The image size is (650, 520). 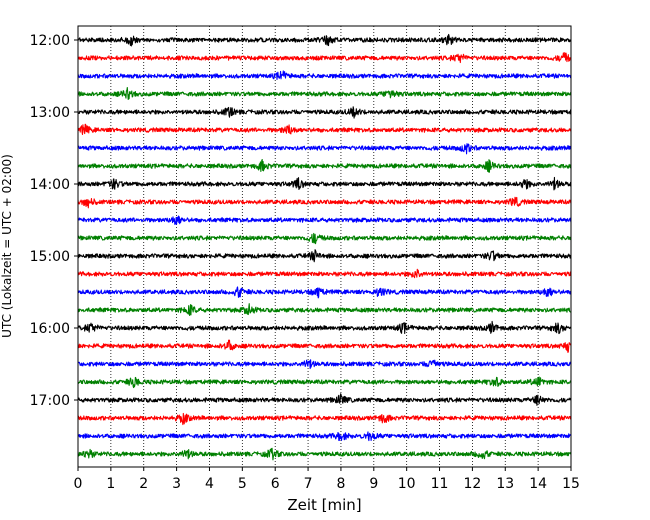 What do you see at coordinates (143, 484) in the screenshot?
I see `x-tick-label: 2` at bounding box center [143, 484].